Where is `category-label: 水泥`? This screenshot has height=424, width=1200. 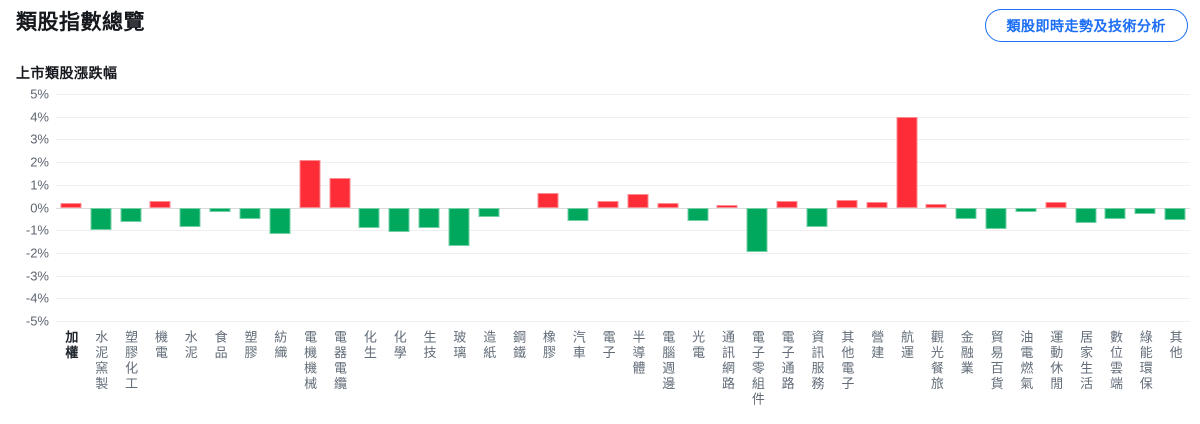 category-label: 水泥 is located at coordinates (190, 345).